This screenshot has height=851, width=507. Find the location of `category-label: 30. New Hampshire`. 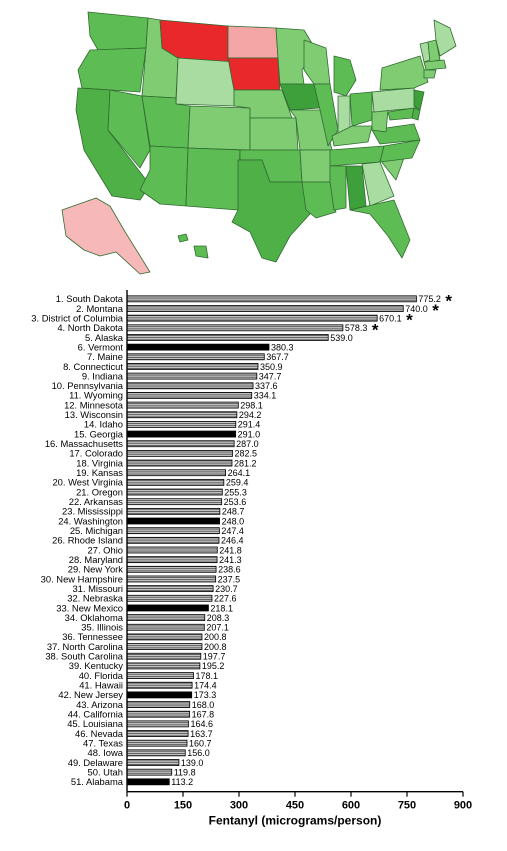

category-label: 30. New Hampshire is located at coordinates (82, 578).